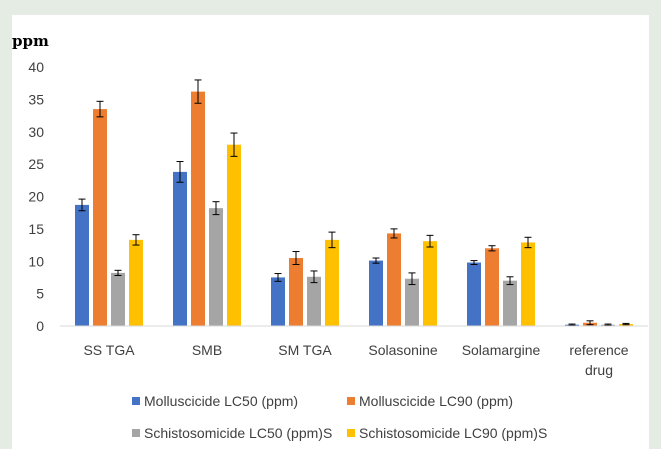 This screenshot has height=449, width=661. What do you see at coordinates (36, 261) in the screenshot?
I see `y-tick-label: 10` at bounding box center [36, 261].